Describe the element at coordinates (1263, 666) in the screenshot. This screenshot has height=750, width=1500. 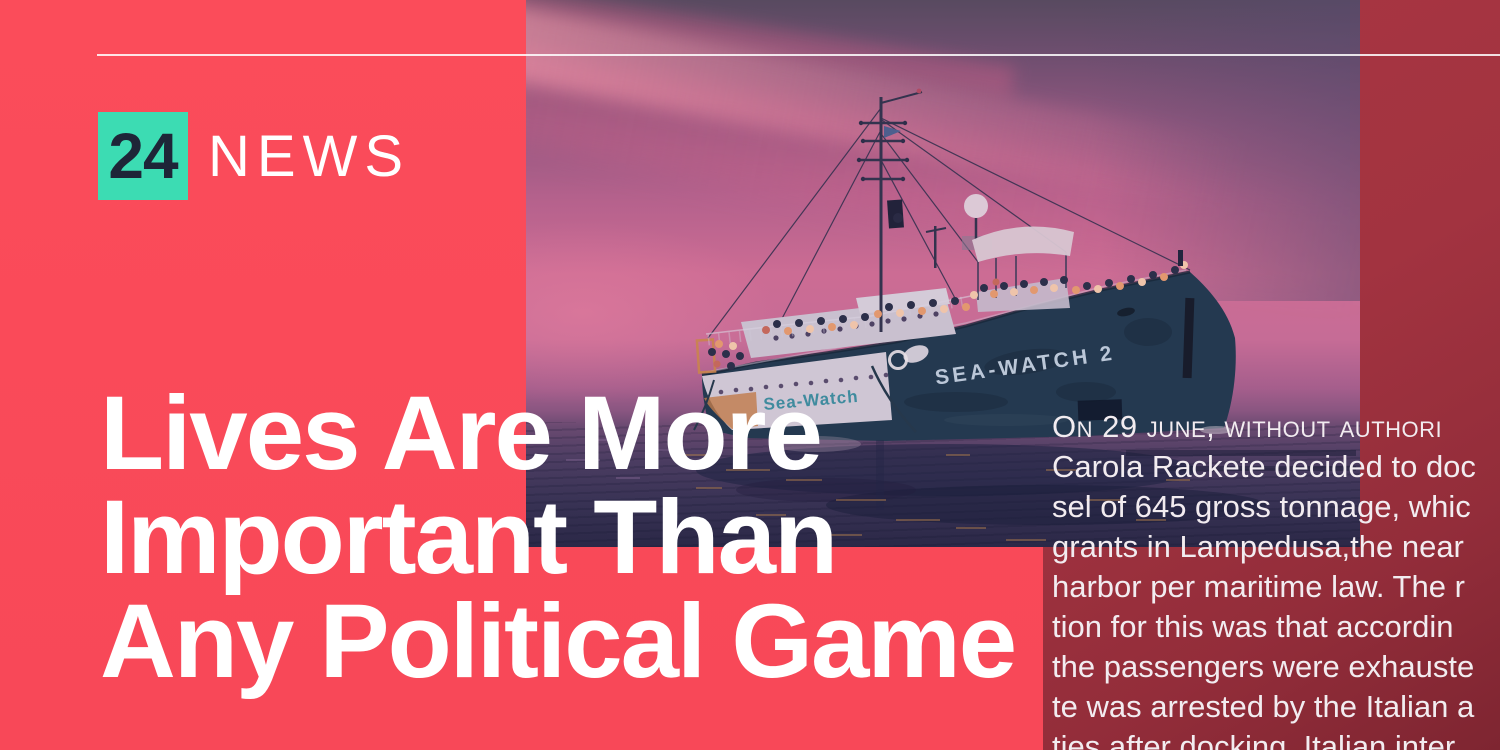
I see `article-line: the passengers were exhauste` at that location.